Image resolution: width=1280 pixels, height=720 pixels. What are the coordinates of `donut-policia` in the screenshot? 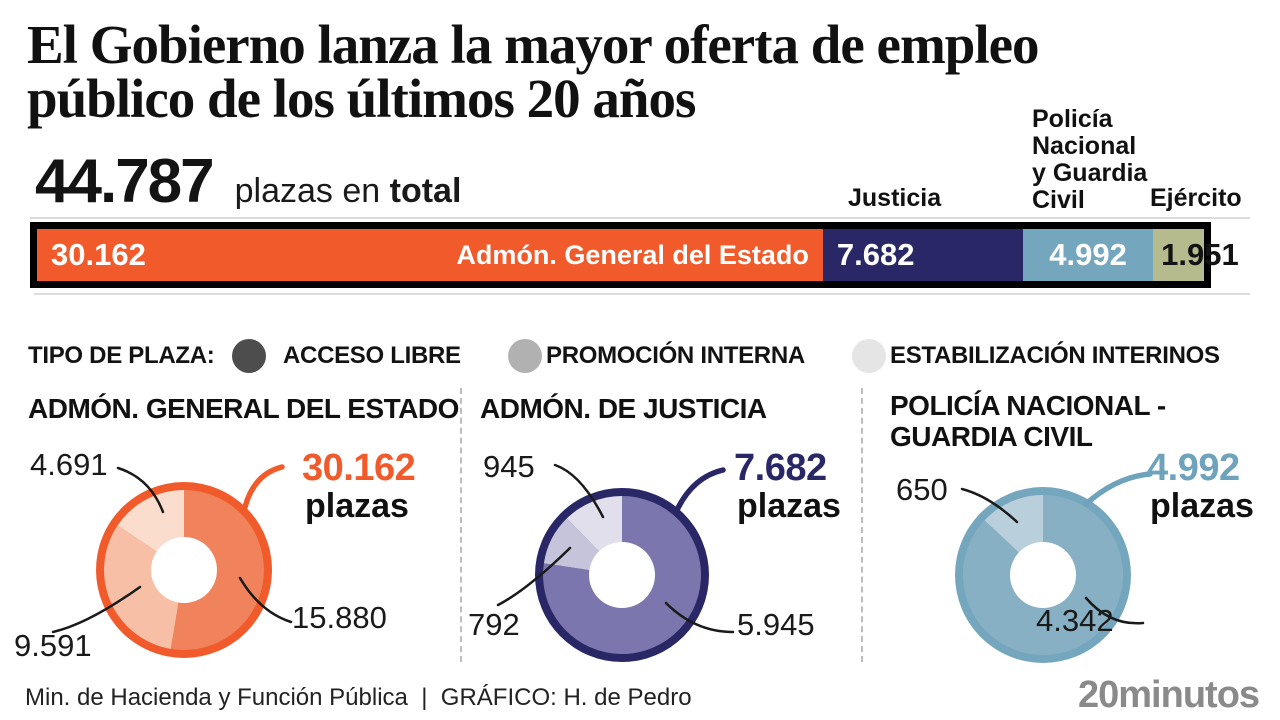 It's located at (1043, 575).